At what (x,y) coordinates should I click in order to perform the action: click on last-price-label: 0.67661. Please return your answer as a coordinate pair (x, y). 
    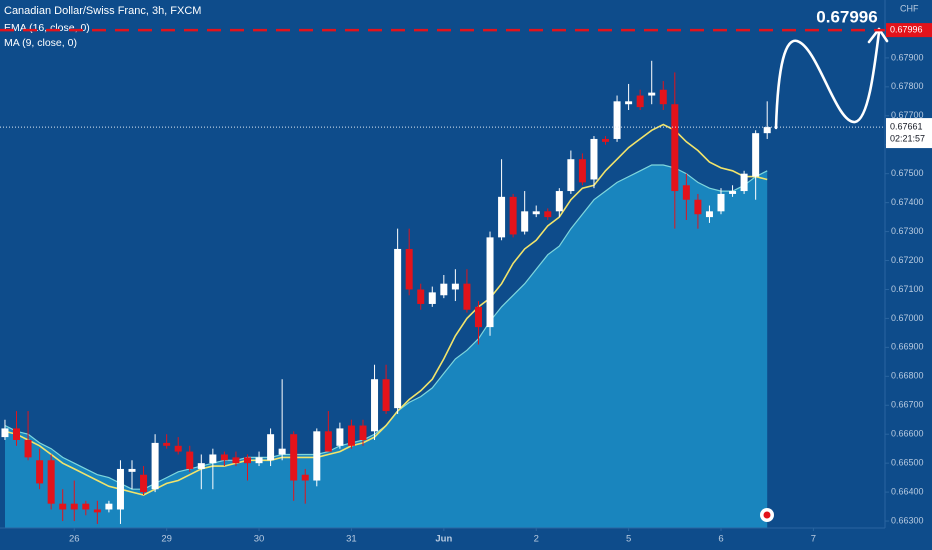
    Looking at the image, I should click on (906, 126).